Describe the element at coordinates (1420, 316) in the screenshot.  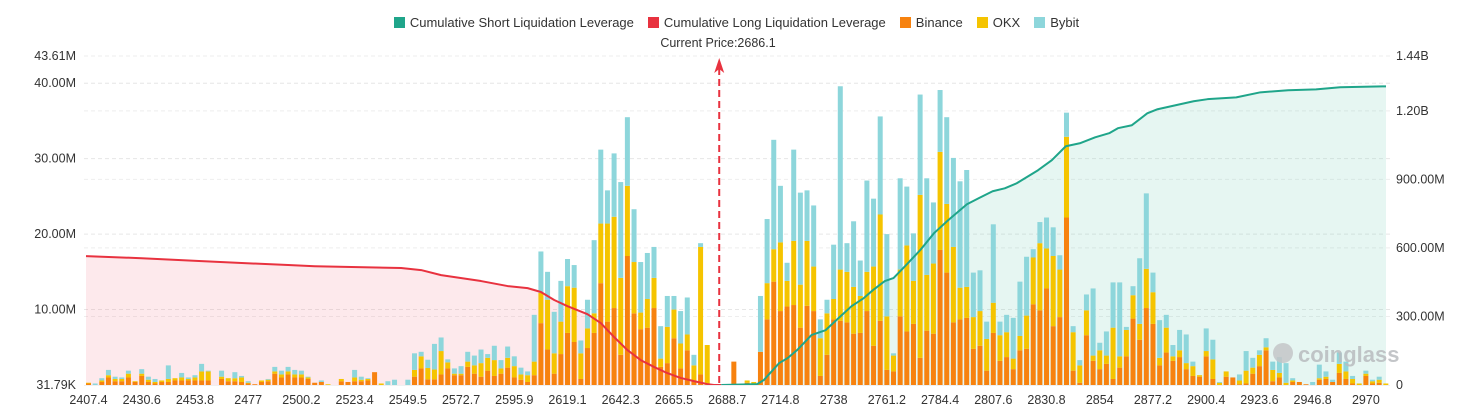
I see `y-right-tick-label: 300.00M` at that location.